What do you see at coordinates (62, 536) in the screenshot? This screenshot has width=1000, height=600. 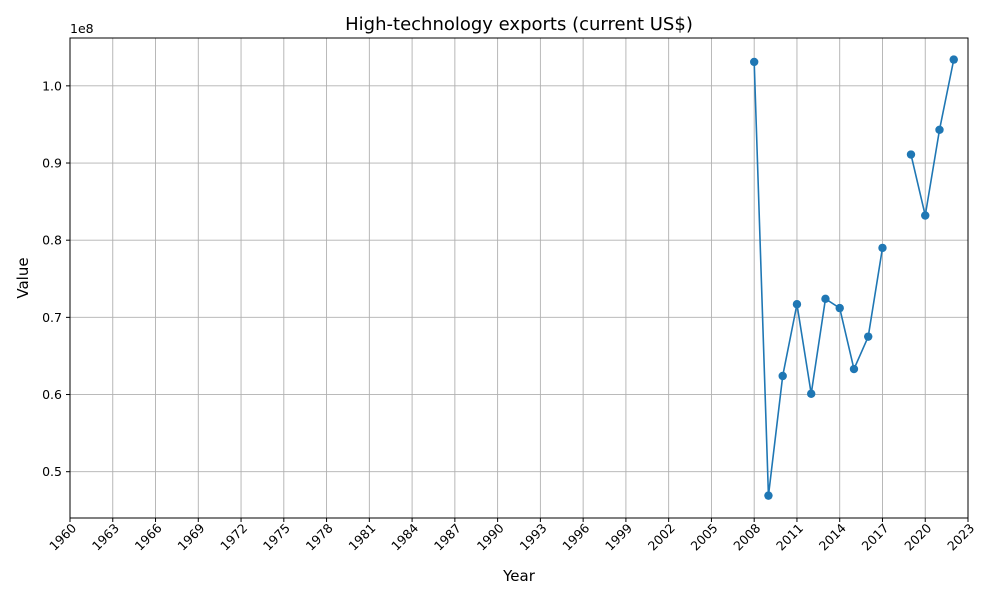 I see `x-tick-label: 1960` at bounding box center [62, 536].